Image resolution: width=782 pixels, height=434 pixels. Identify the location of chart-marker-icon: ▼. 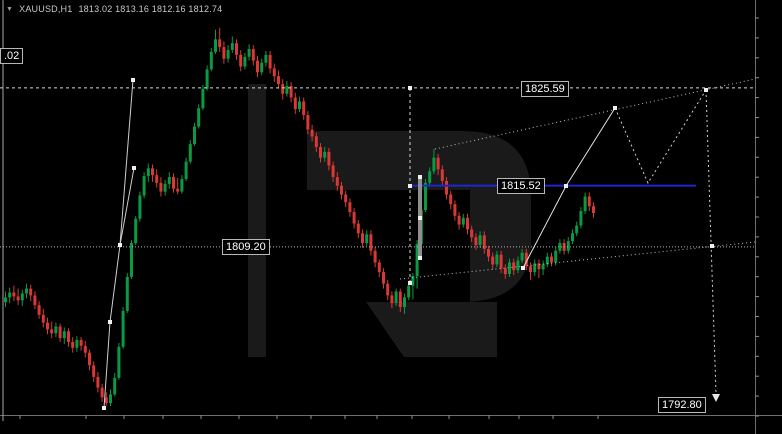
(10, 9).